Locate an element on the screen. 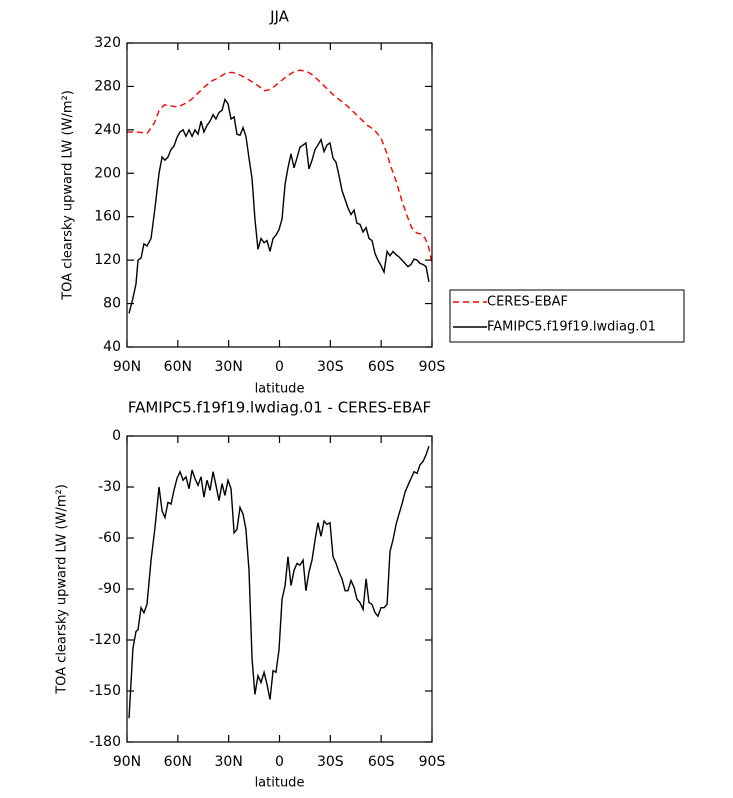 Image resolution: width=733 pixels, height=798 pixels. chart-title: FAMIPC5.f19f19.lwdiag.01 - CERES-EBAF is located at coordinates (279, 408).